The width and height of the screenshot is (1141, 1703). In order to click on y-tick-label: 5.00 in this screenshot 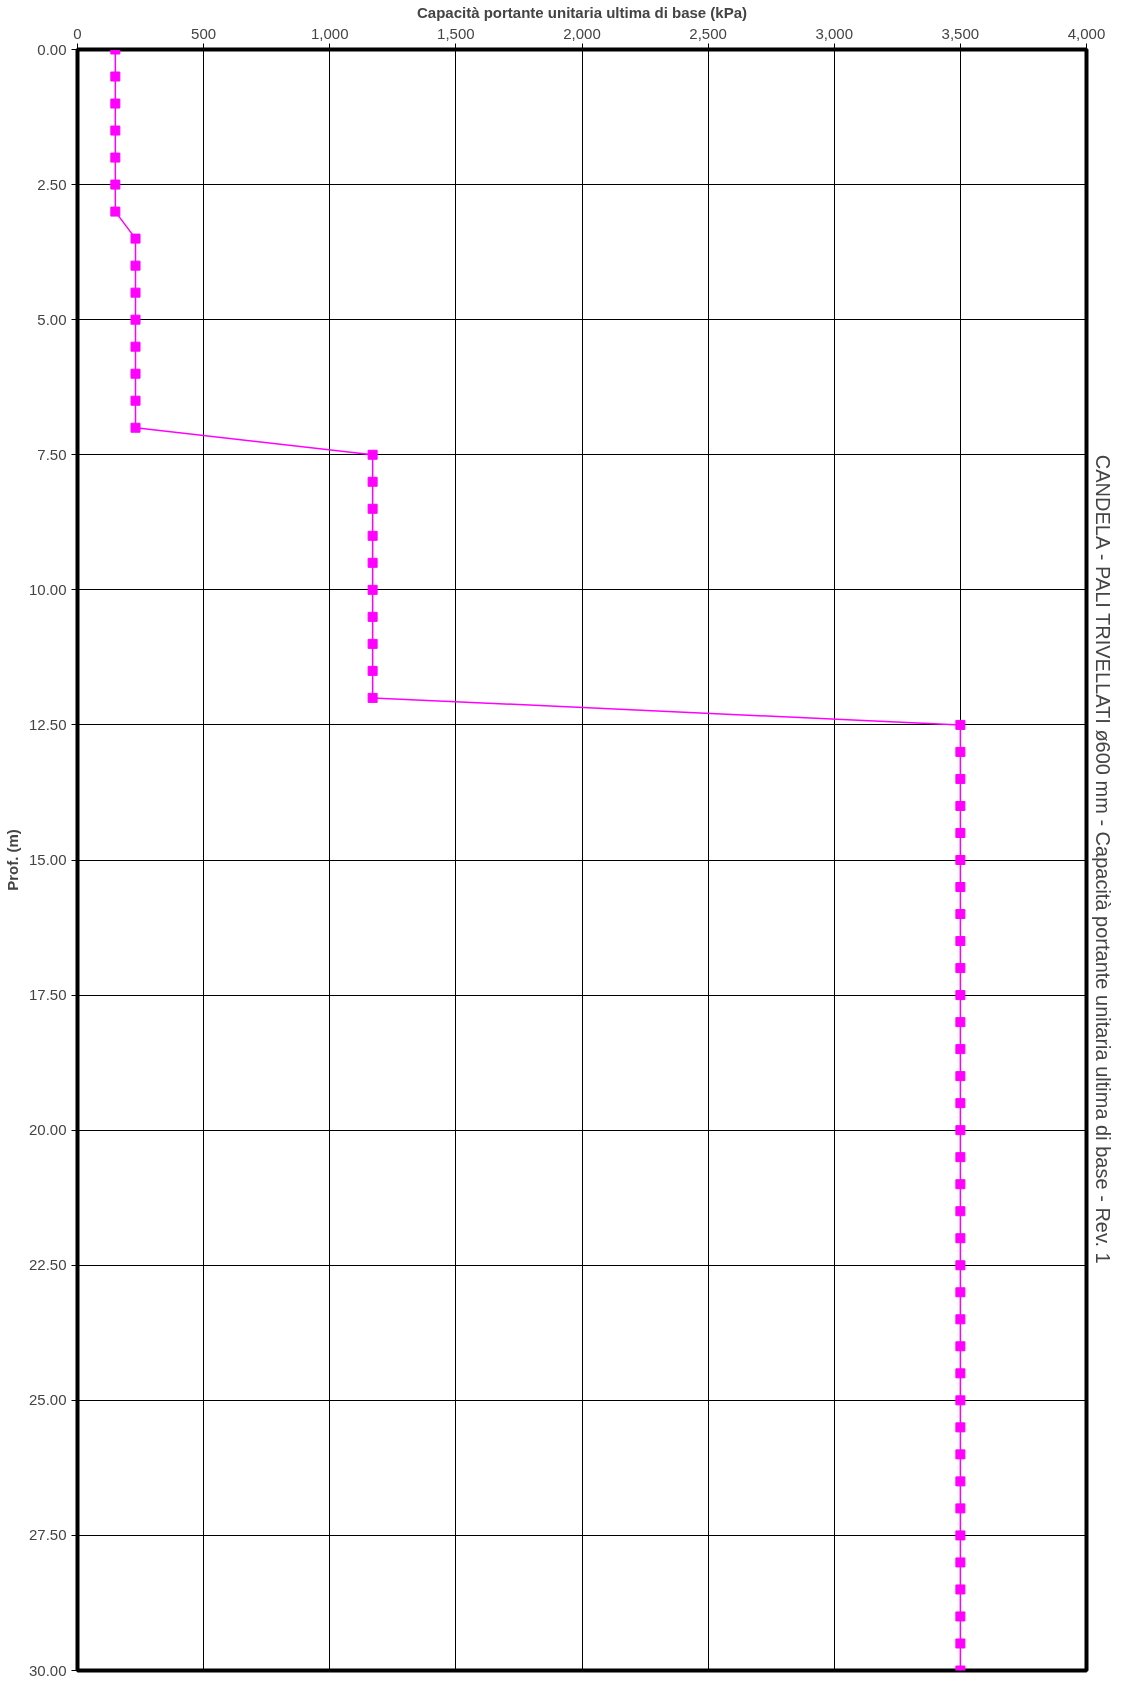, I will do `click(52, 319)`.